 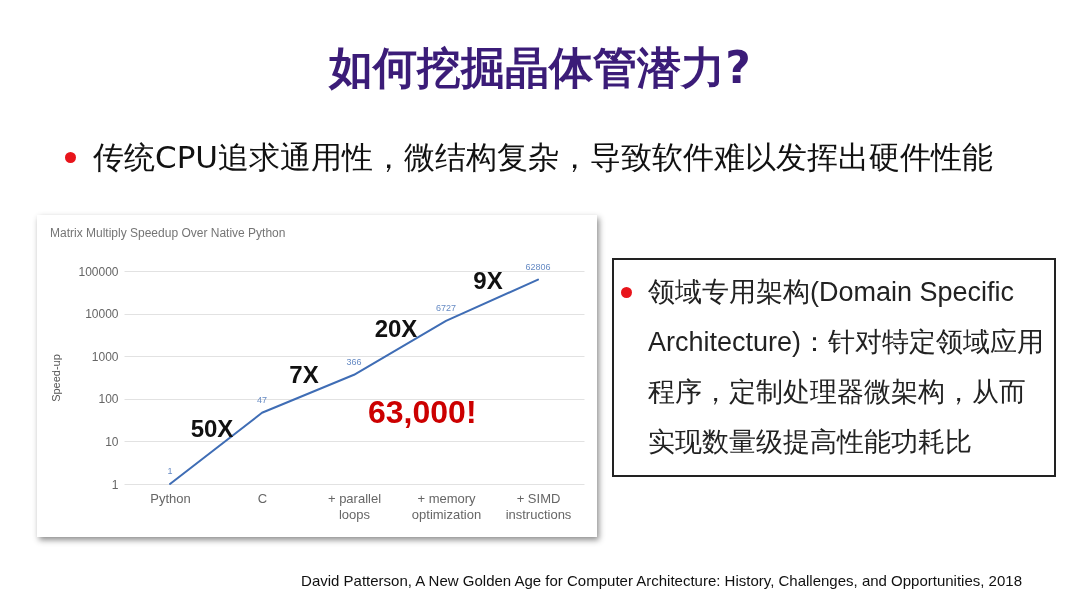 What do you see at coordinates (446, 307) in the screenshot?
I see `data-label: 6727` at bounding box center [446, 307].